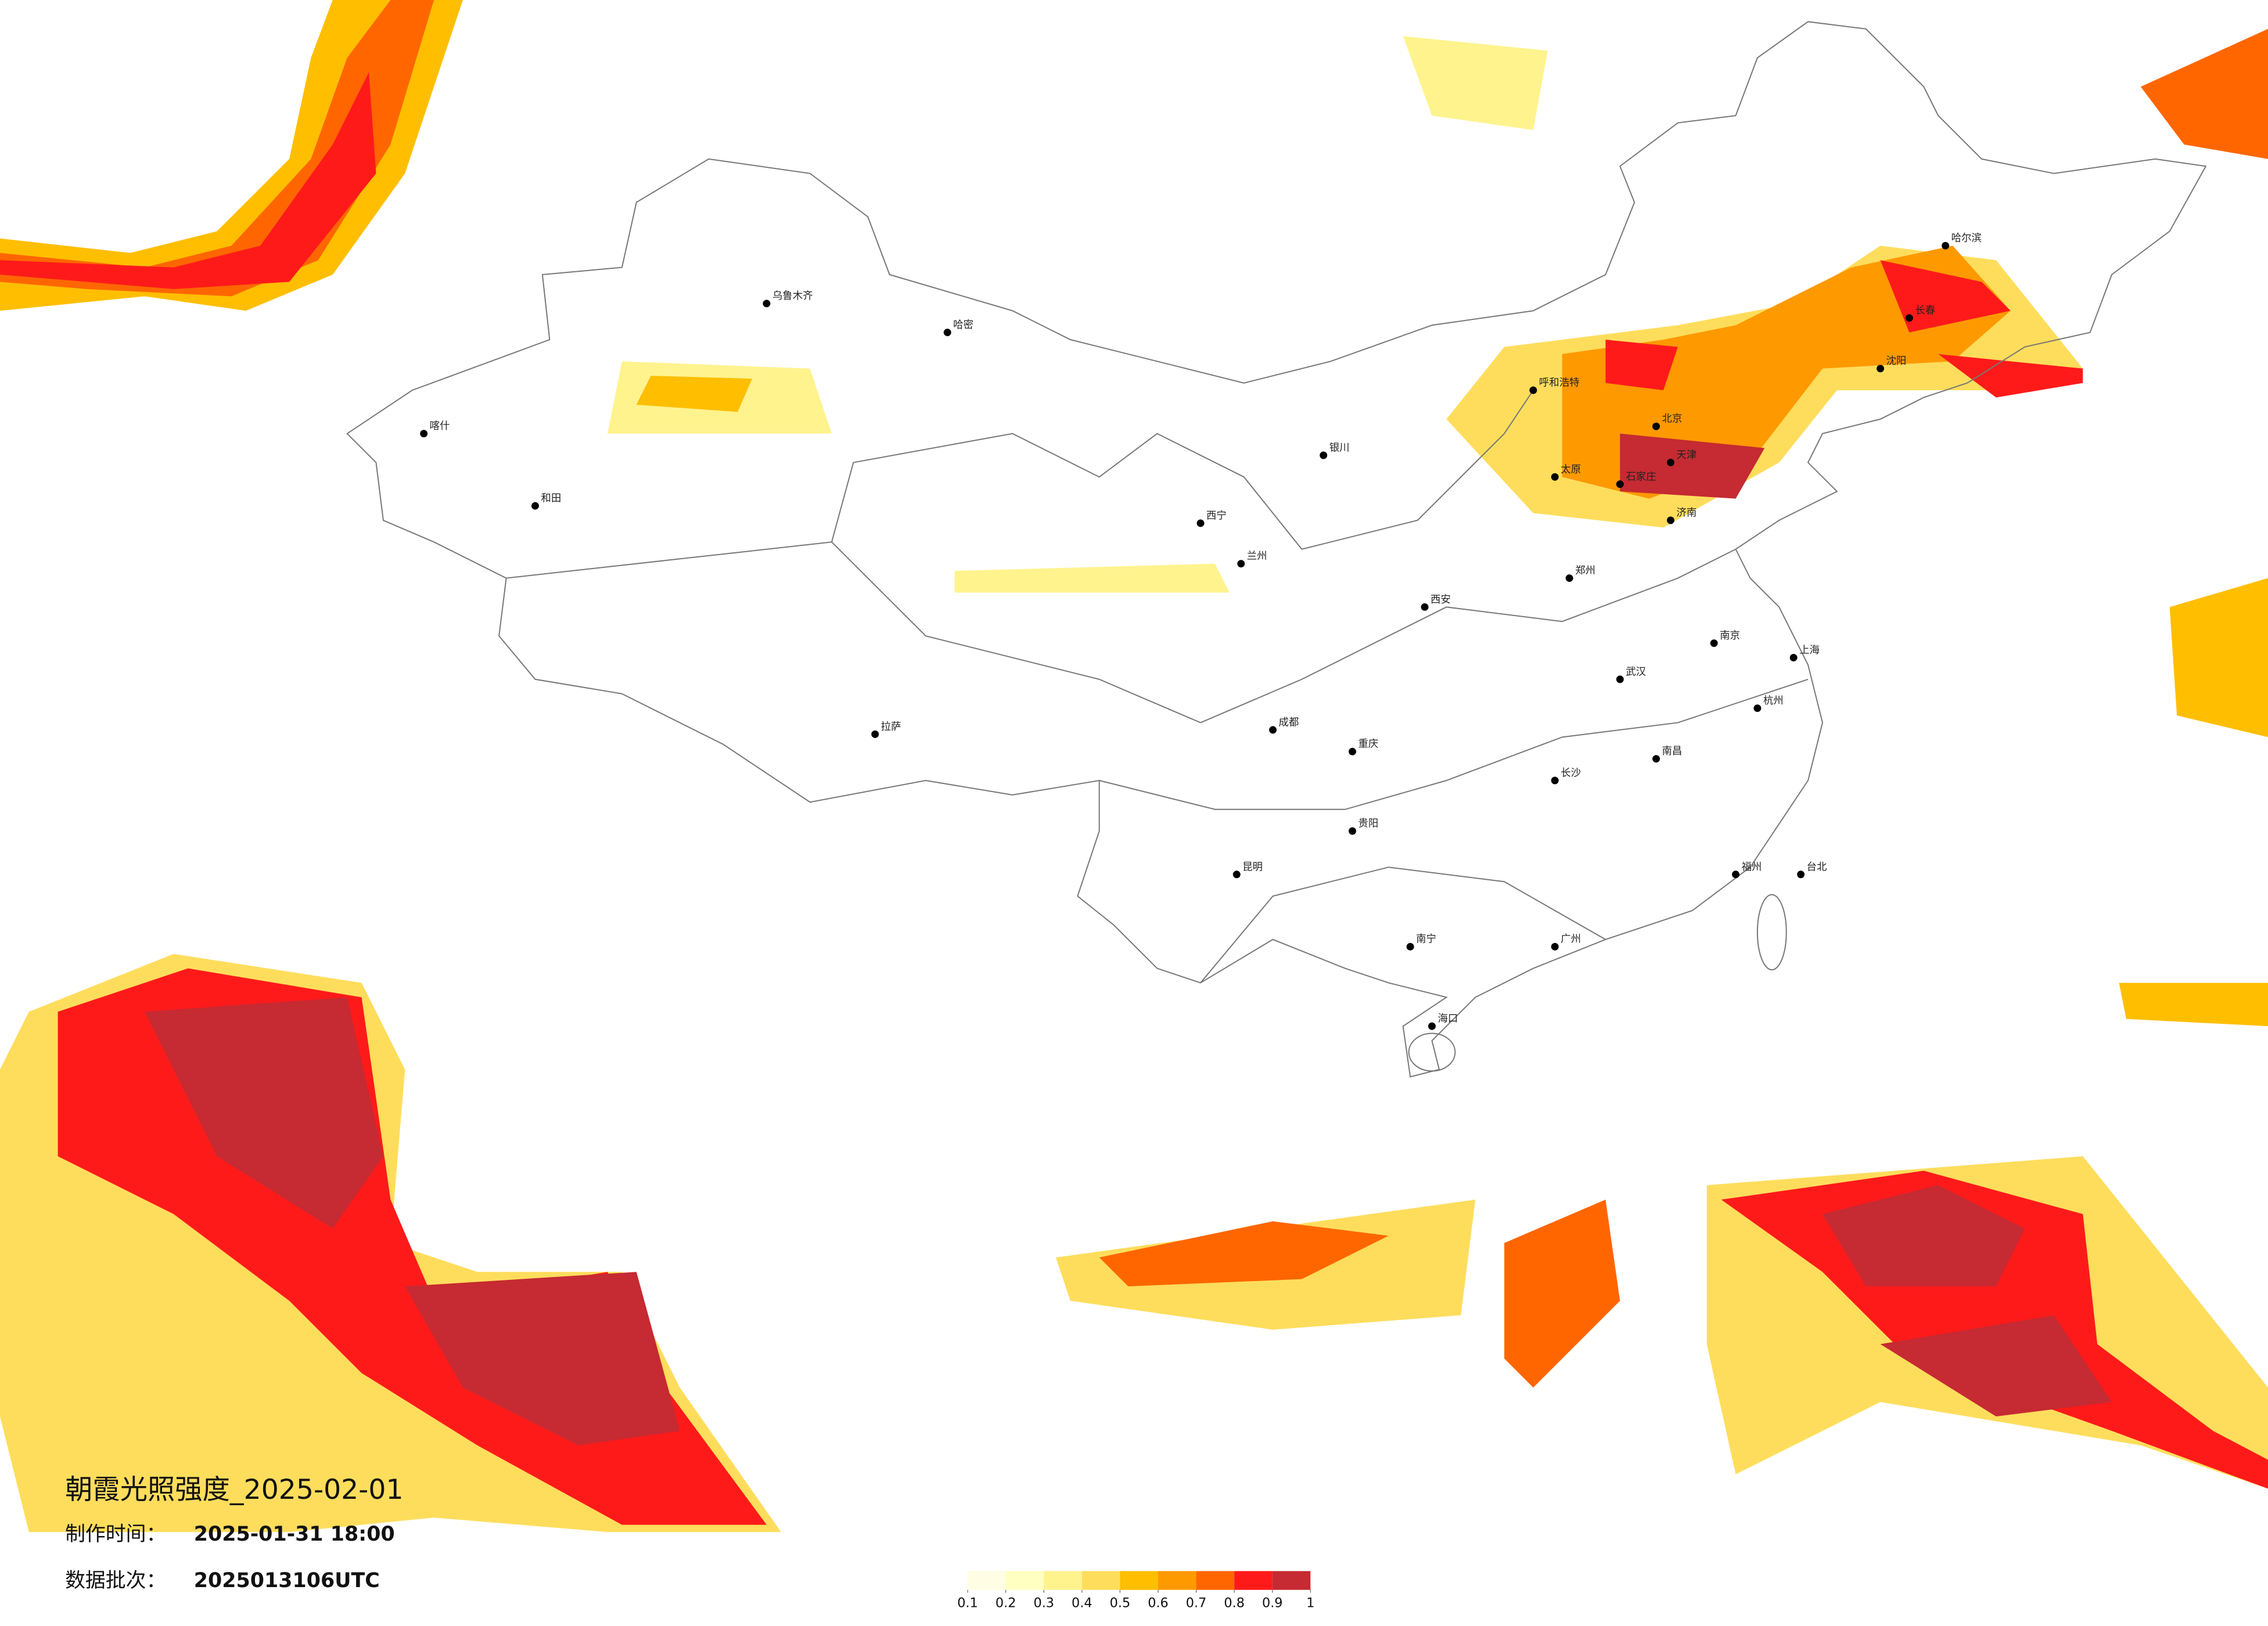 Image resolution: width=2268 pixels, height=1626 pixels. Describe the element at coordinates (1672, 419) in the screenshot. I see `city-label: 北京` at that location.